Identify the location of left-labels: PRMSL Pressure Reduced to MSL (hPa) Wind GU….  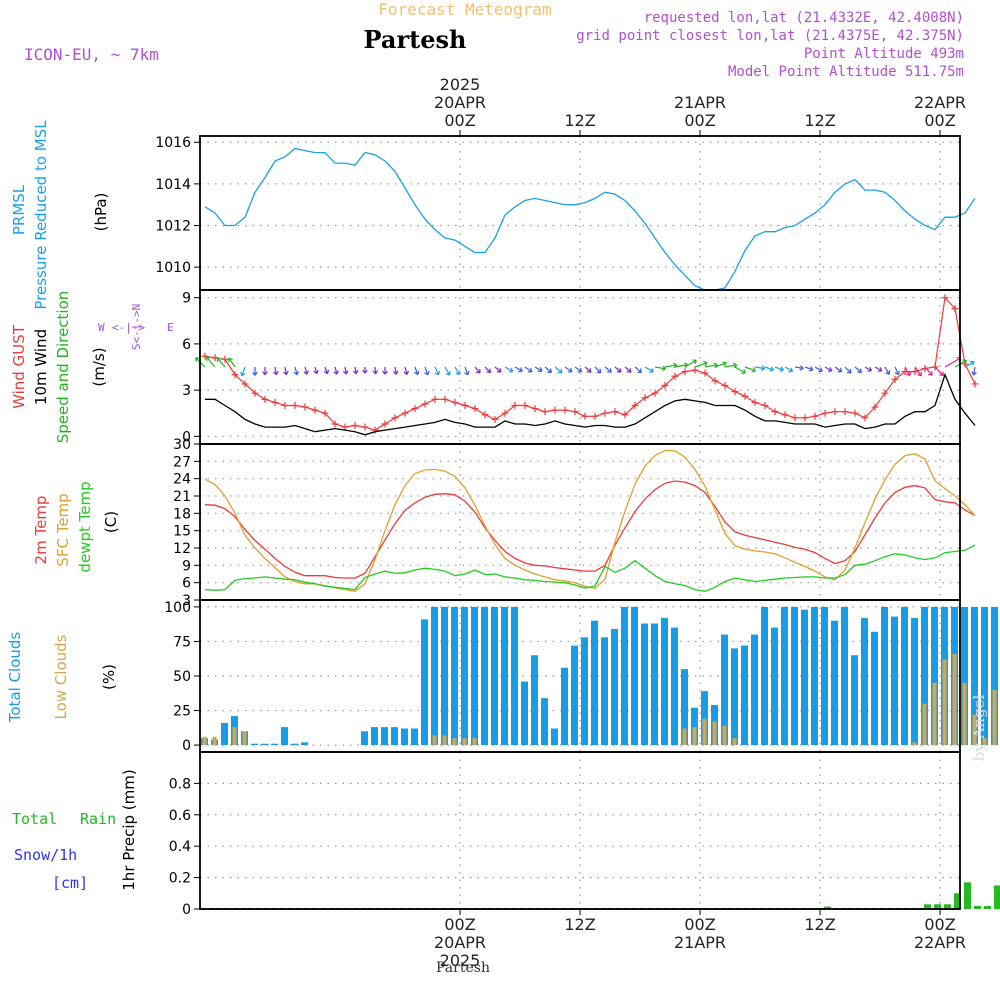
(72, 506).